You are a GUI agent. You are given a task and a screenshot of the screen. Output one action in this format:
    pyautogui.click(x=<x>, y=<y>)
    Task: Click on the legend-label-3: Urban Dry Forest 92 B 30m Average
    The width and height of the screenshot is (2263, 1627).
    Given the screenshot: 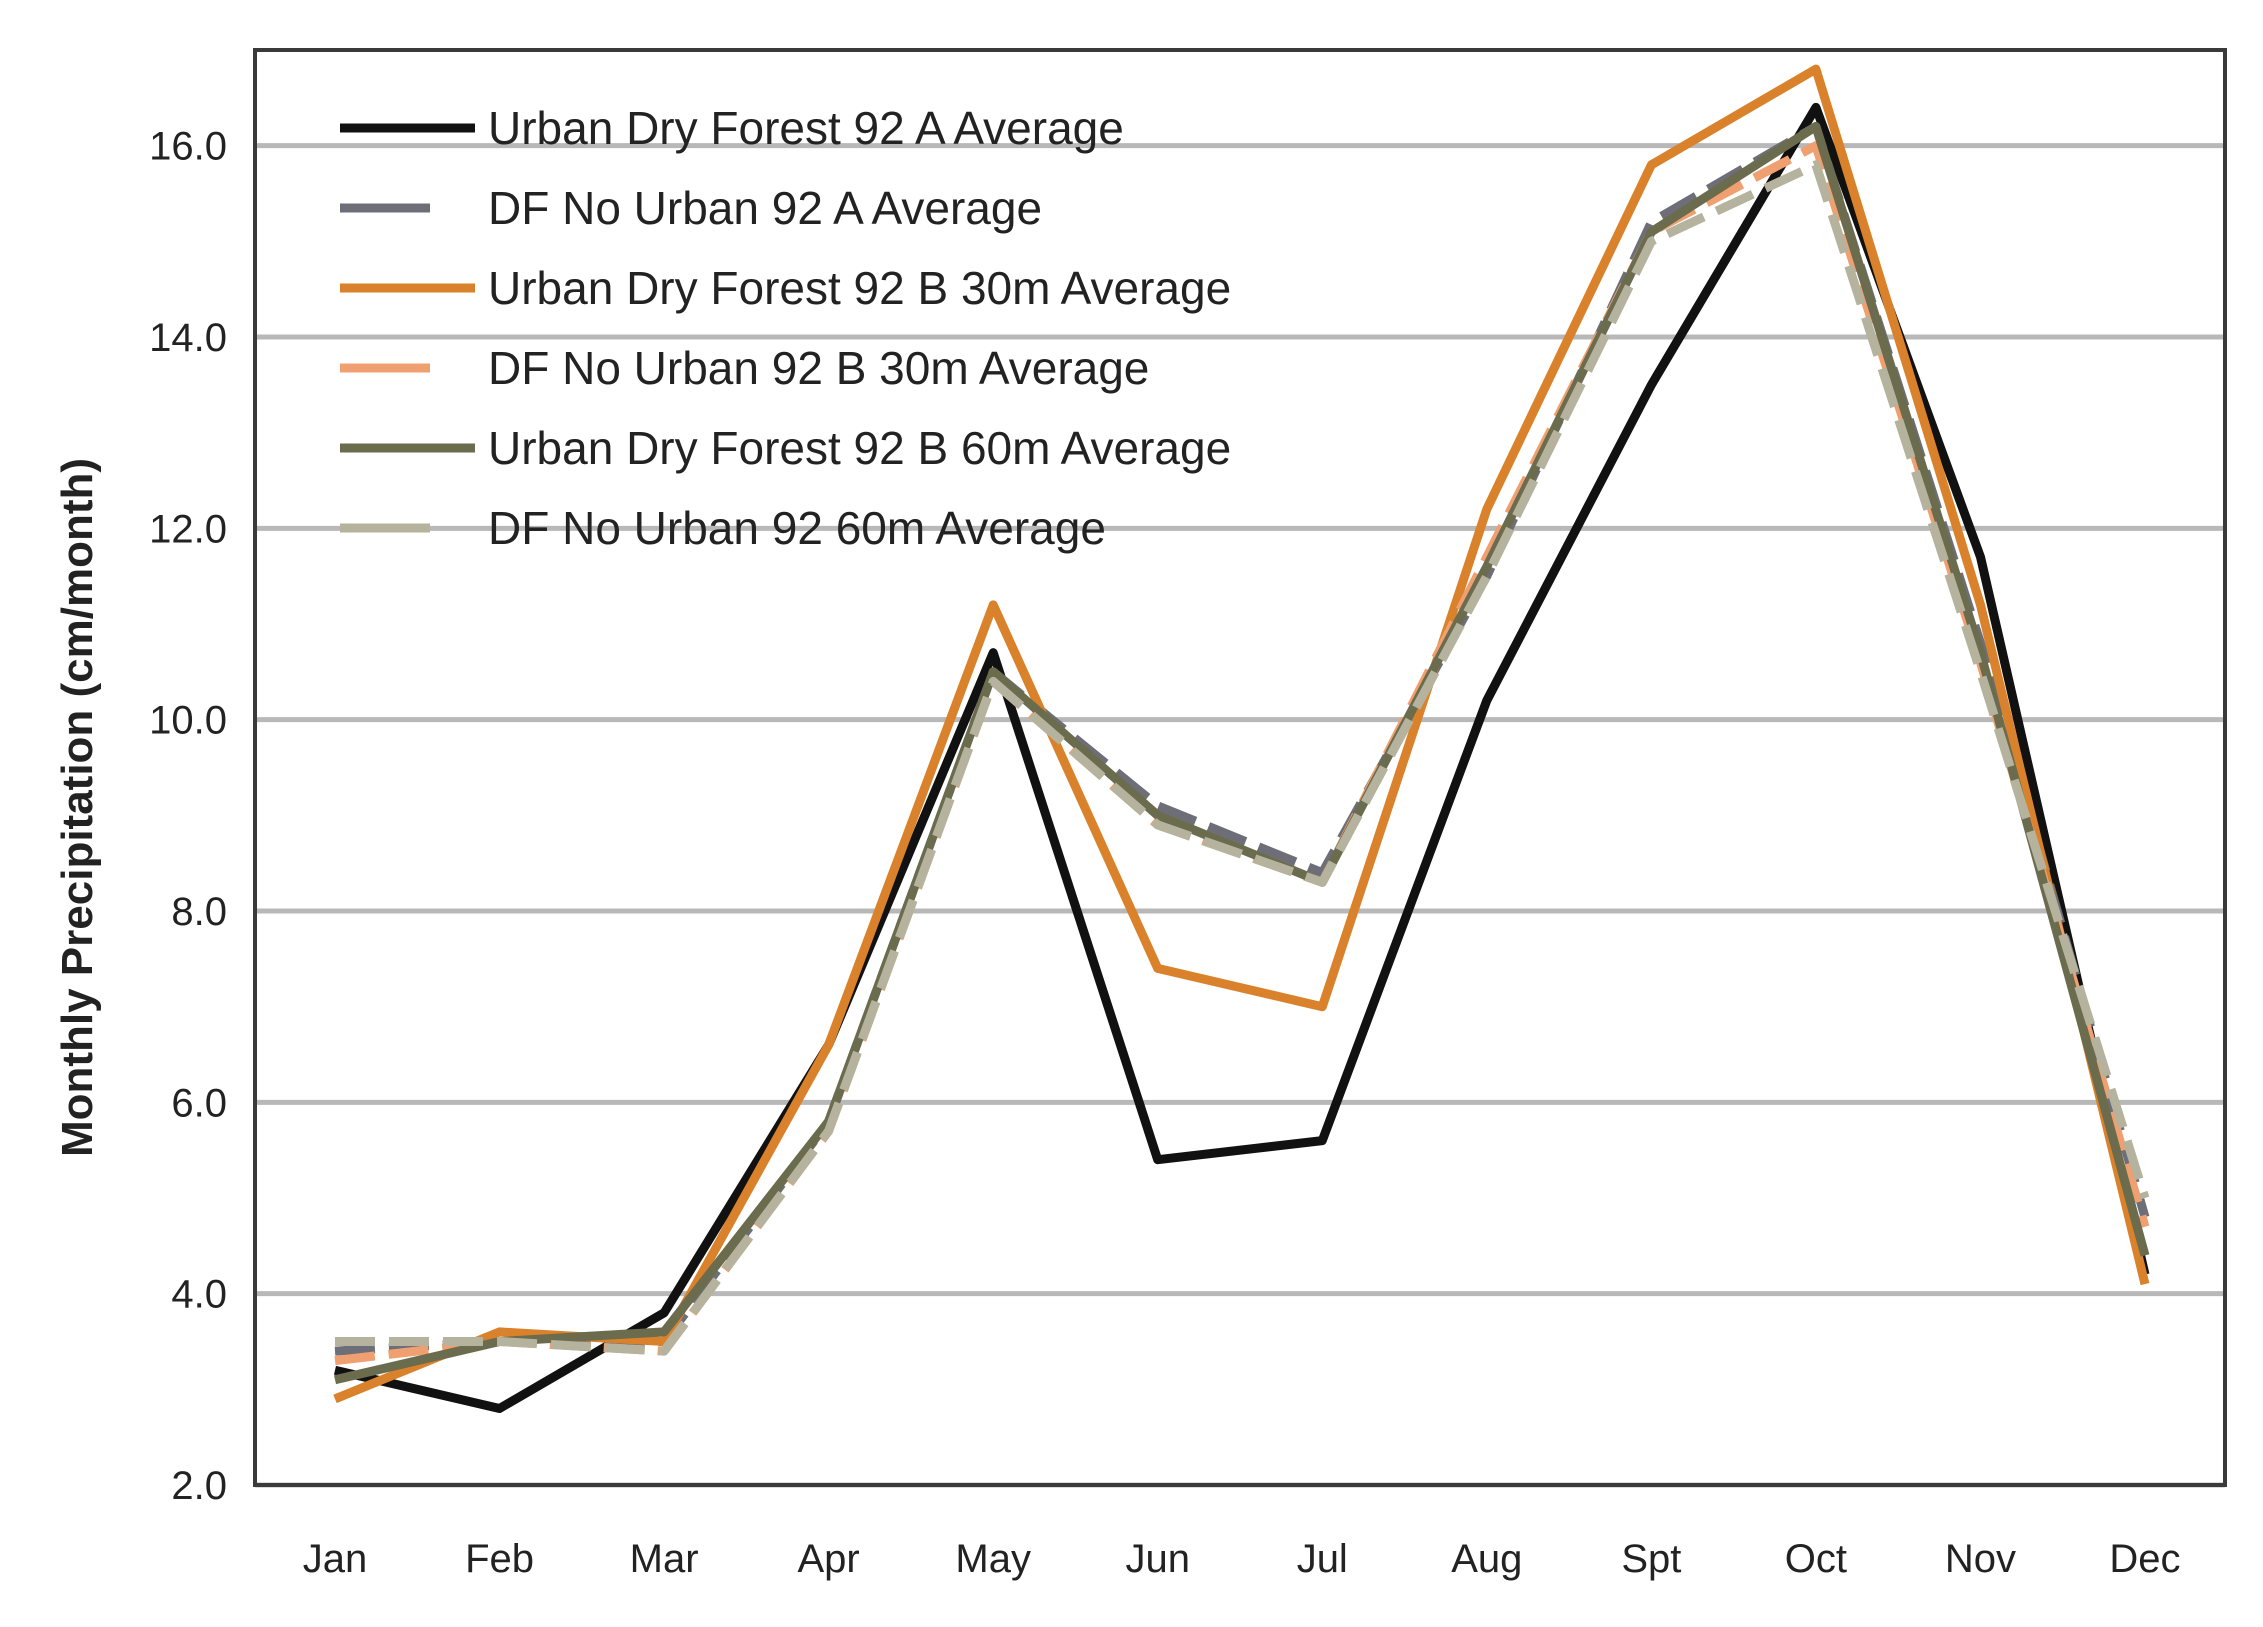 What is the action you would take?
    pyautogui.click(x=859, y=288)
    